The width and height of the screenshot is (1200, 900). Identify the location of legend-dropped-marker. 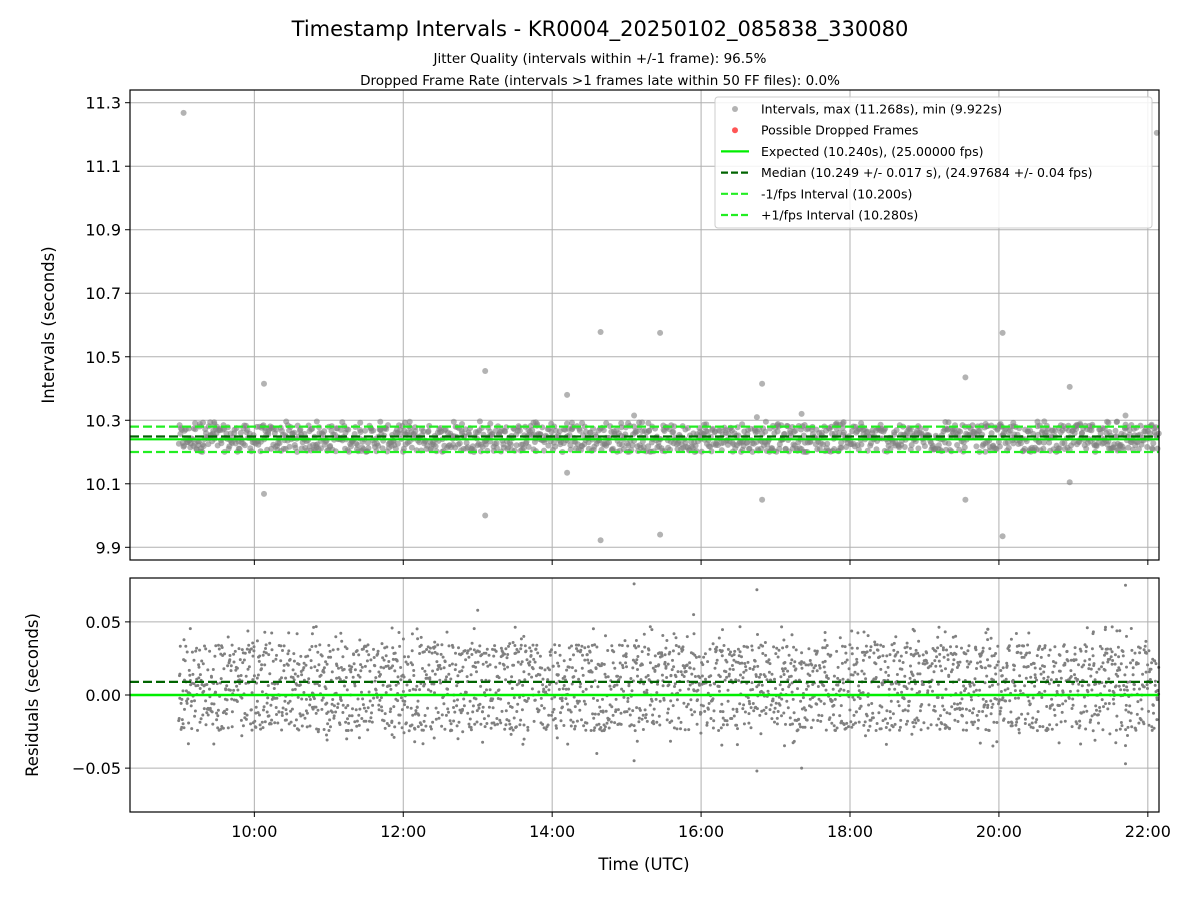
(735, 130).